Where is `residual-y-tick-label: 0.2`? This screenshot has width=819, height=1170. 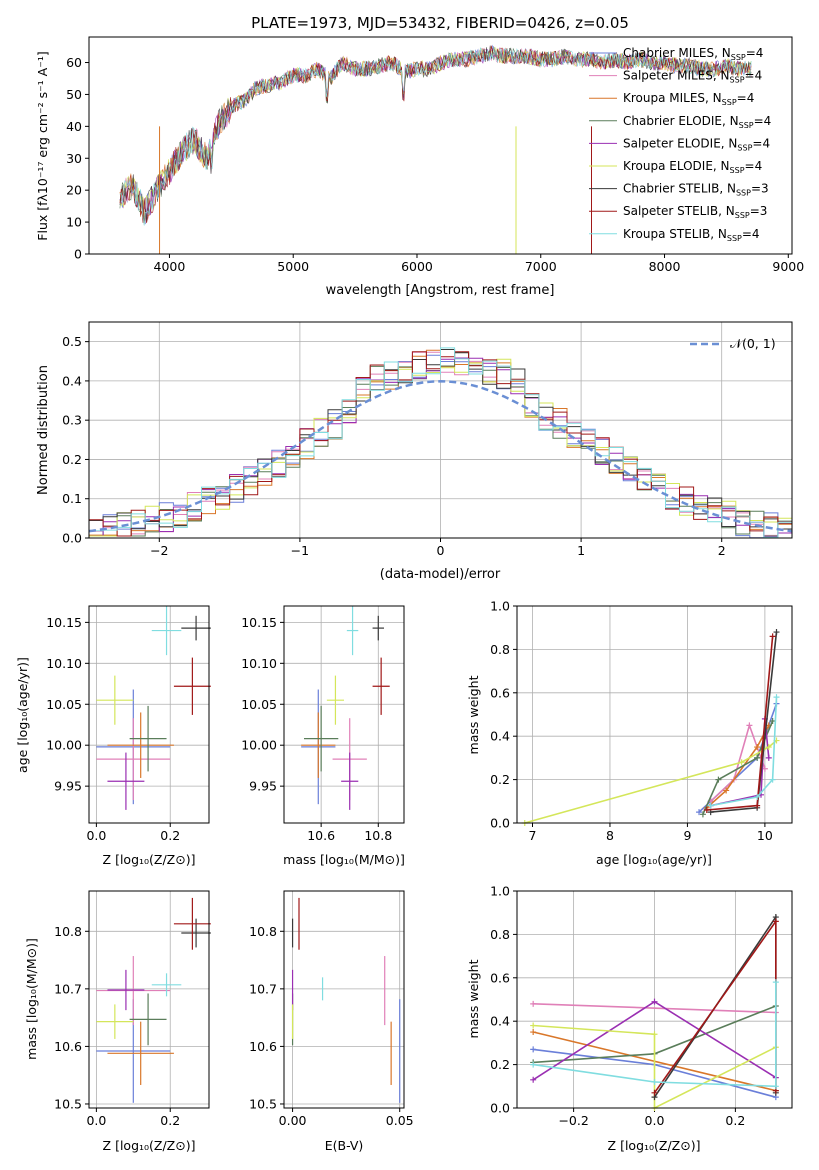
residual-y-tick-label: 0.2 is located at coordinates (72, 459).